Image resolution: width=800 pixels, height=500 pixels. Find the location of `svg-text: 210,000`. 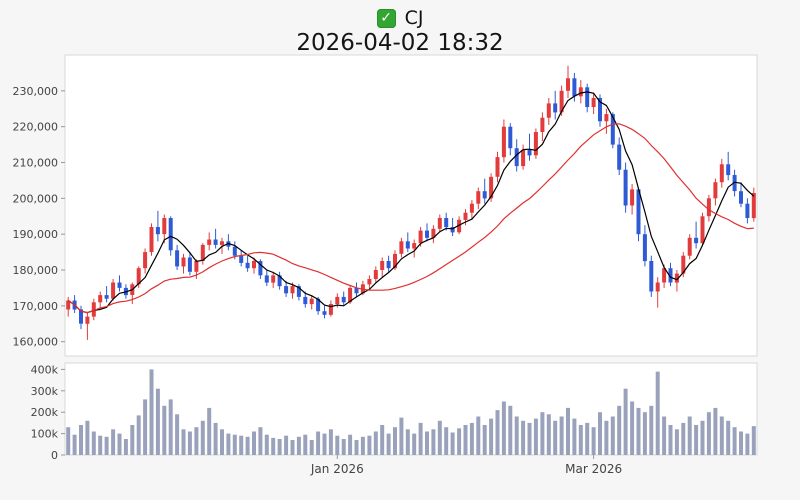

svg-text: 210,000 is located at coordinates (36, 163).